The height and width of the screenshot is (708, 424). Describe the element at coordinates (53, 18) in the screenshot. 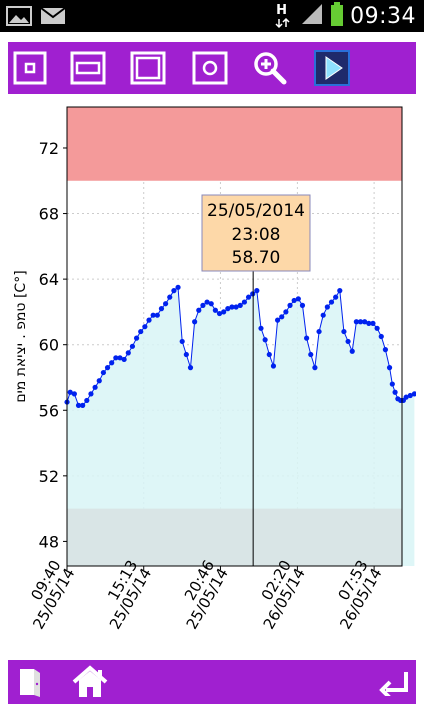

I see `mail-icon` at that location.